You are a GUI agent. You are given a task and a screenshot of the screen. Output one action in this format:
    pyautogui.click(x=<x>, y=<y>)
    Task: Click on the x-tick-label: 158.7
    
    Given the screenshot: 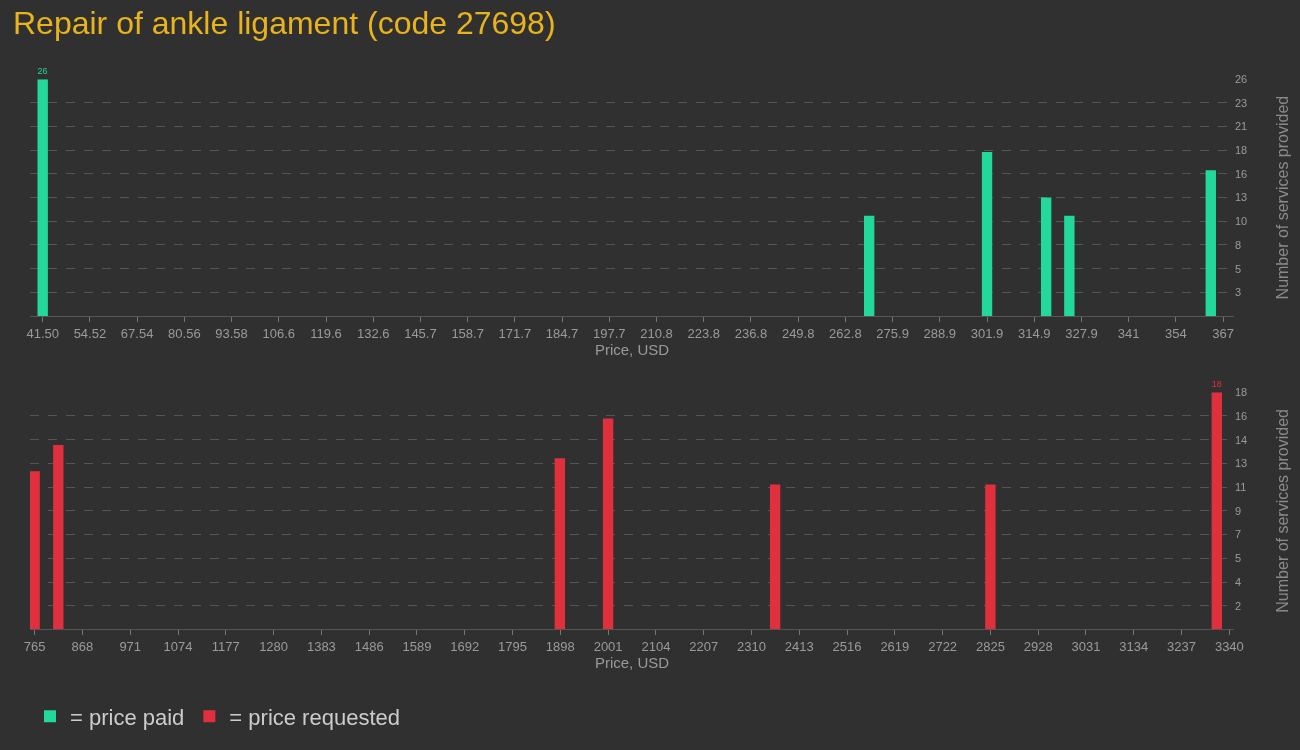 What is the action you would take?
    pyautogui.click(x=467, y=333)
    